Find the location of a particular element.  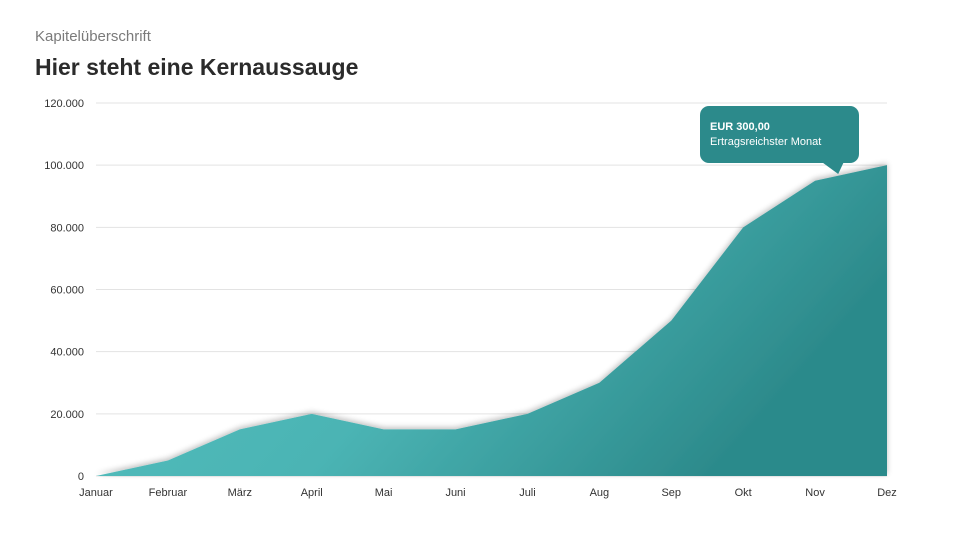

callout-label: Ertragsreichster Monat is located at coordinates (766, 142).